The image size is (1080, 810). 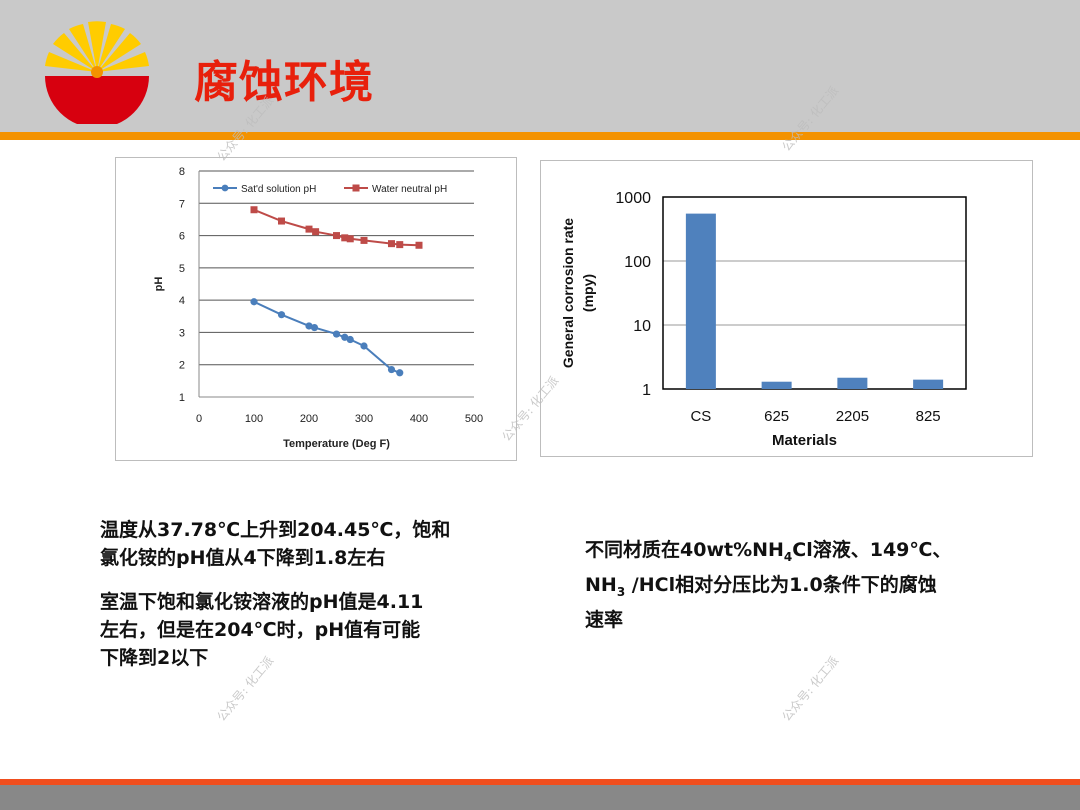 I want to click on x-tick-label: 100, so click(x=254, y=419).